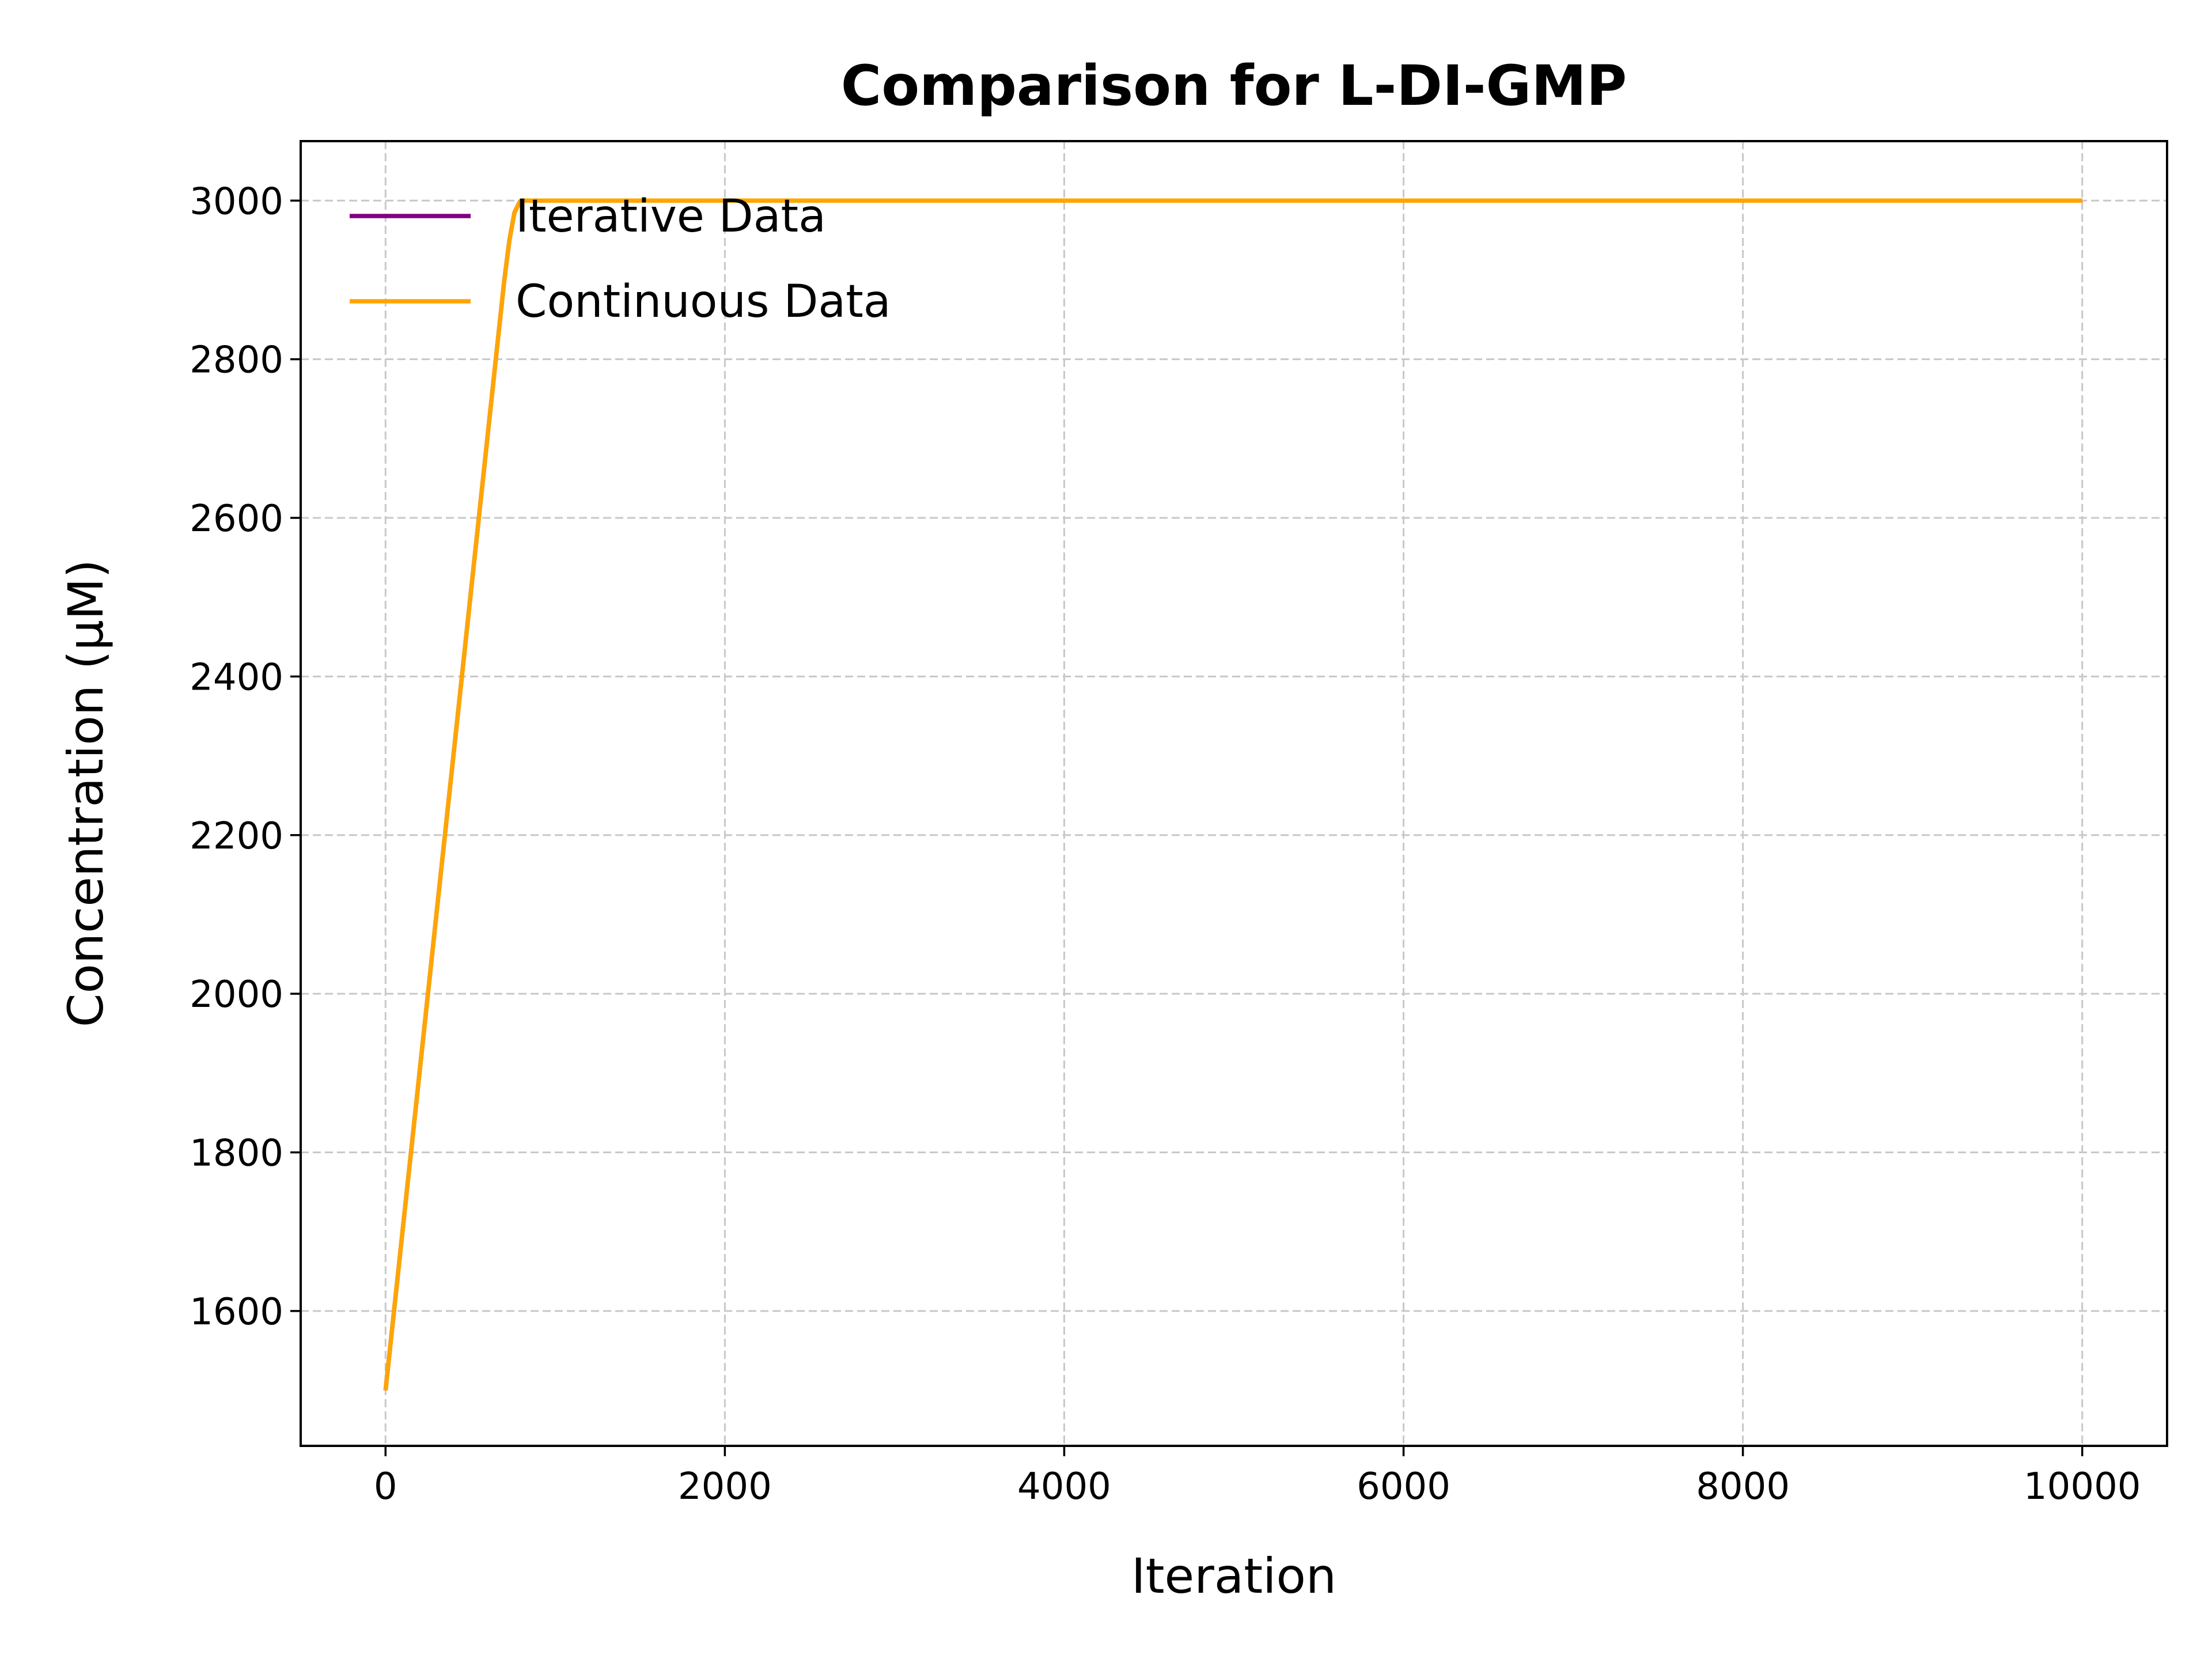  Describe the element at coordinates (236, 677) in the screenshot. I see `y-tick-label: 2400` at that location.